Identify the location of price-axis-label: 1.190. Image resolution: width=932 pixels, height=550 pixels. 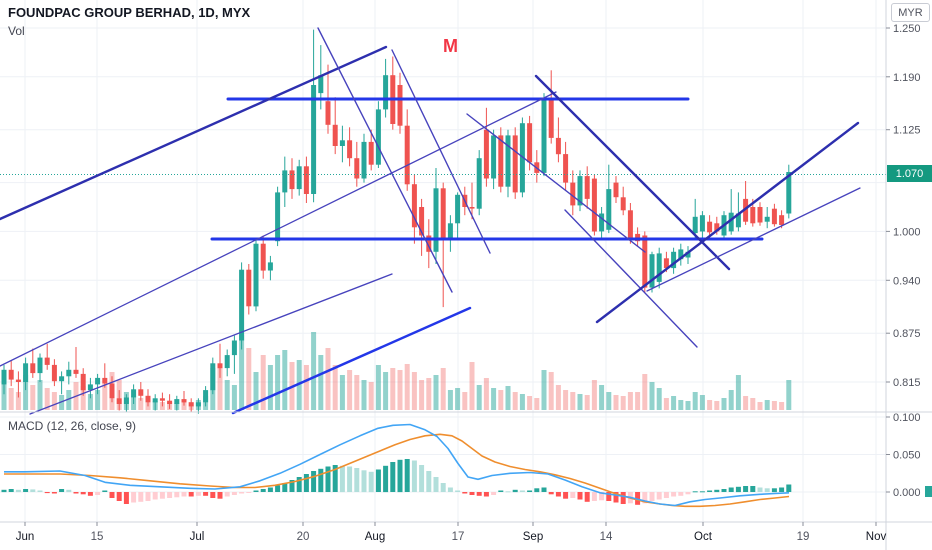
(907, 78).